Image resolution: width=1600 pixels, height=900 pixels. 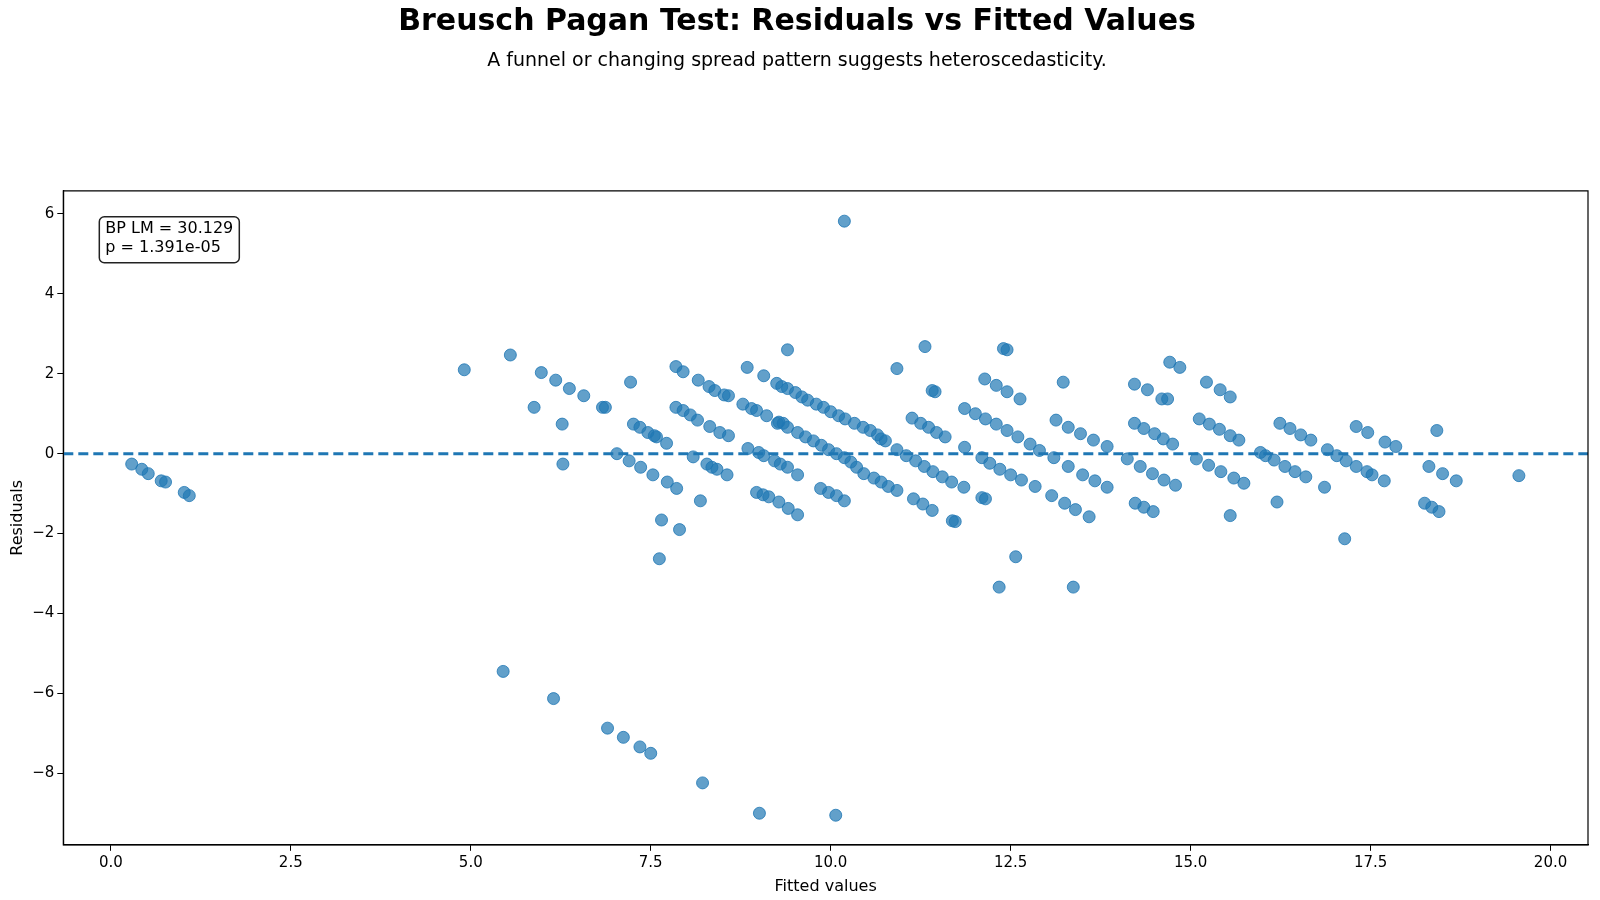 I want to click on chart-title: Breusch Pagan Test: Residuals vs Fitted Values, so click(x=797, y=19).